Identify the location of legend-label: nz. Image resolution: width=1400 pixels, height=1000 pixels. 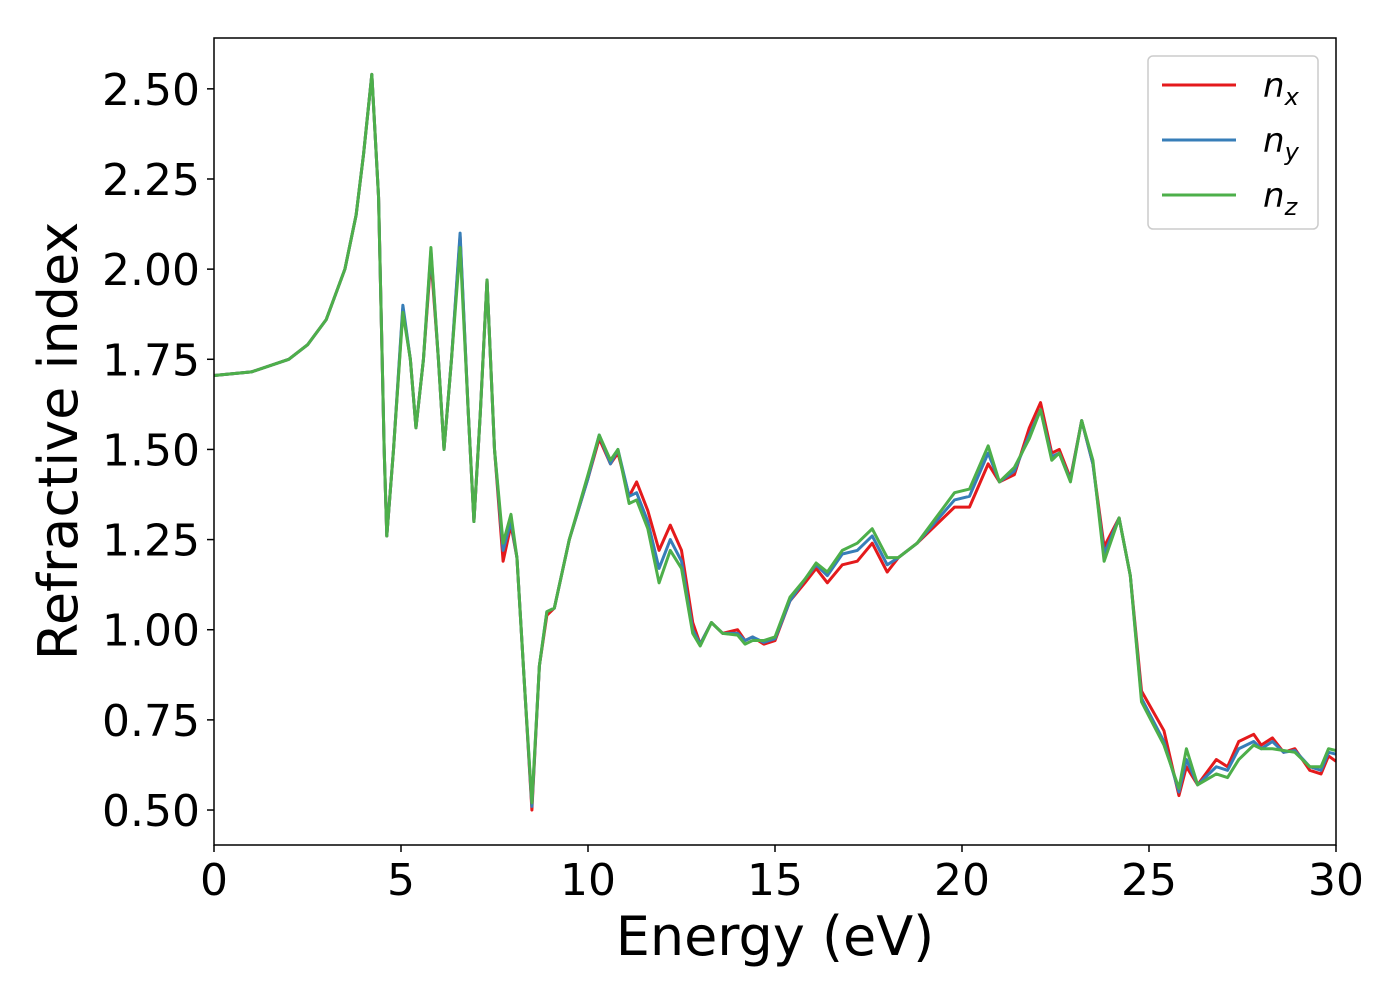
(1281, 198).